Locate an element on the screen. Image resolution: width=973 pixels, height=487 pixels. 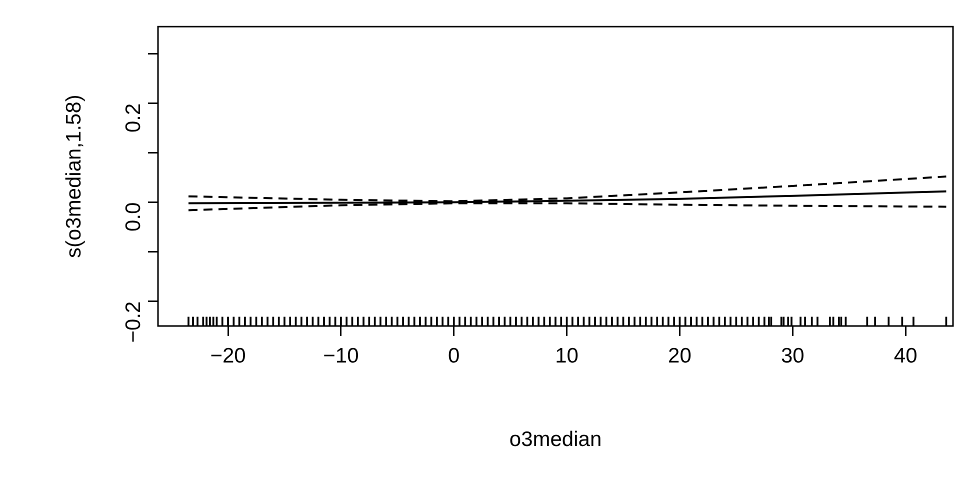
x-tick-label: 20 is located at coordinates (680, 356).